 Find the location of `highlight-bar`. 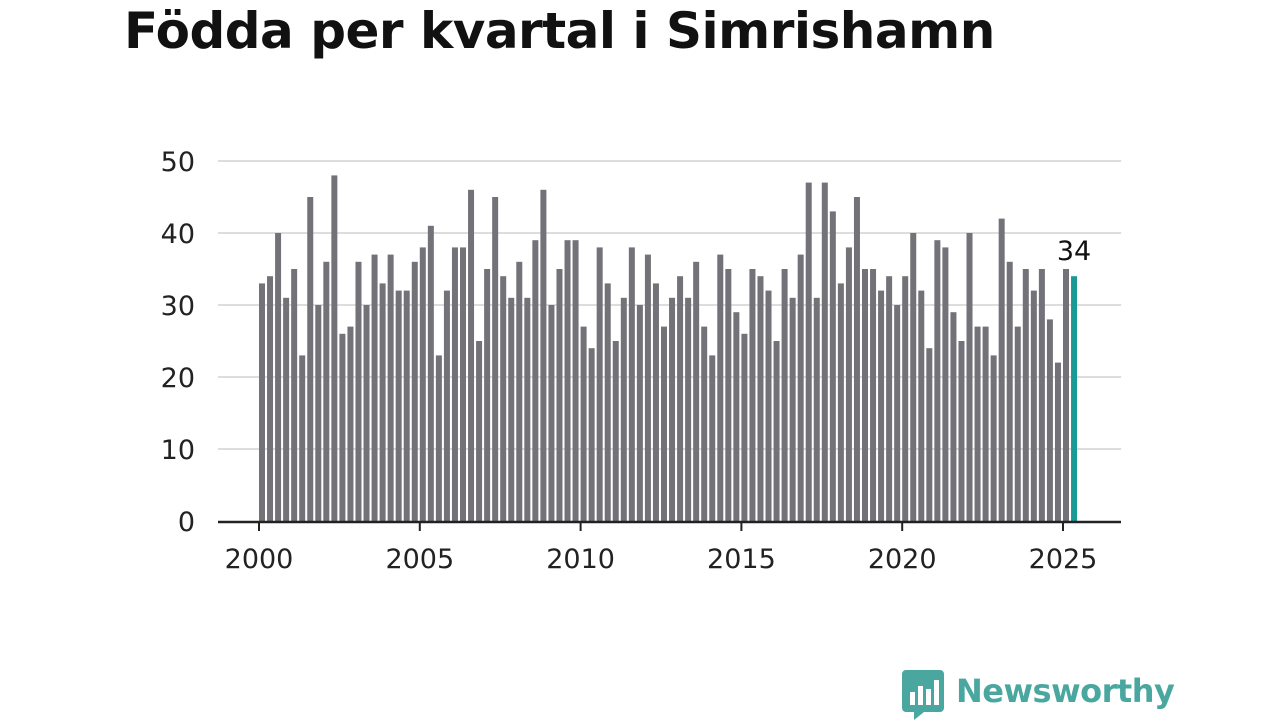

highlight-bar is located at coordinates (1074, 398).